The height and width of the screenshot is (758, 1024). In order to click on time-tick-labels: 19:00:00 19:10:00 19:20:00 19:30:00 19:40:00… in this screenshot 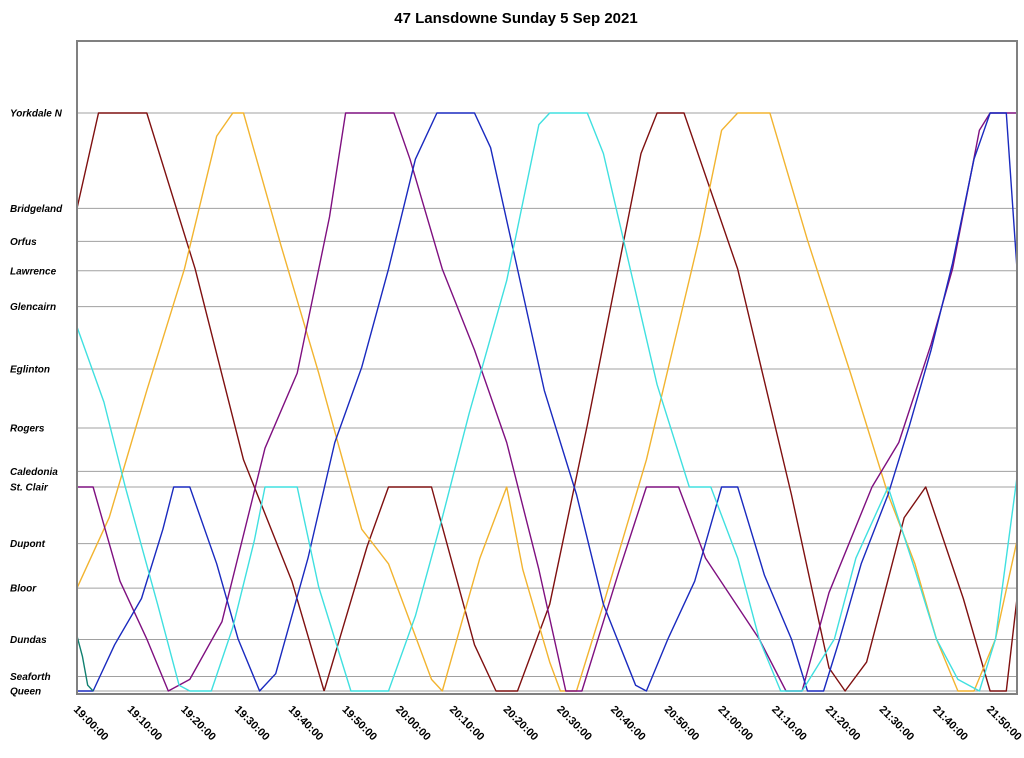, I will do `click(547, 724)`.